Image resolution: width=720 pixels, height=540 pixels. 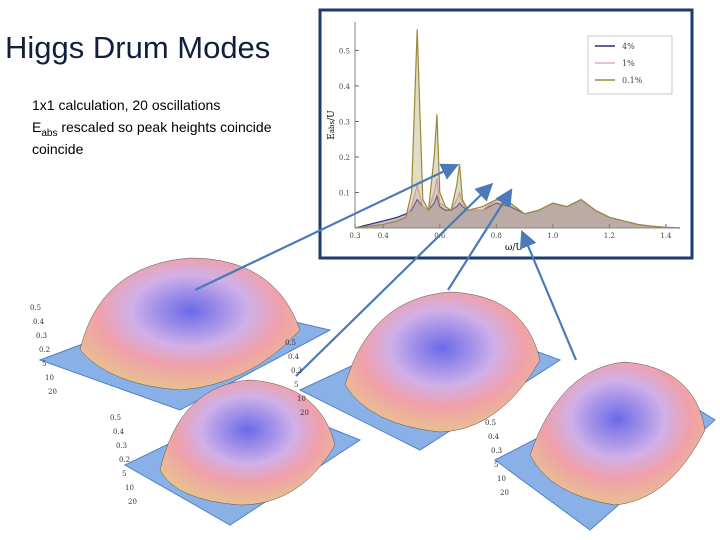 I want to click on x-tick-label: 1.0, so click(x=552, y=236).